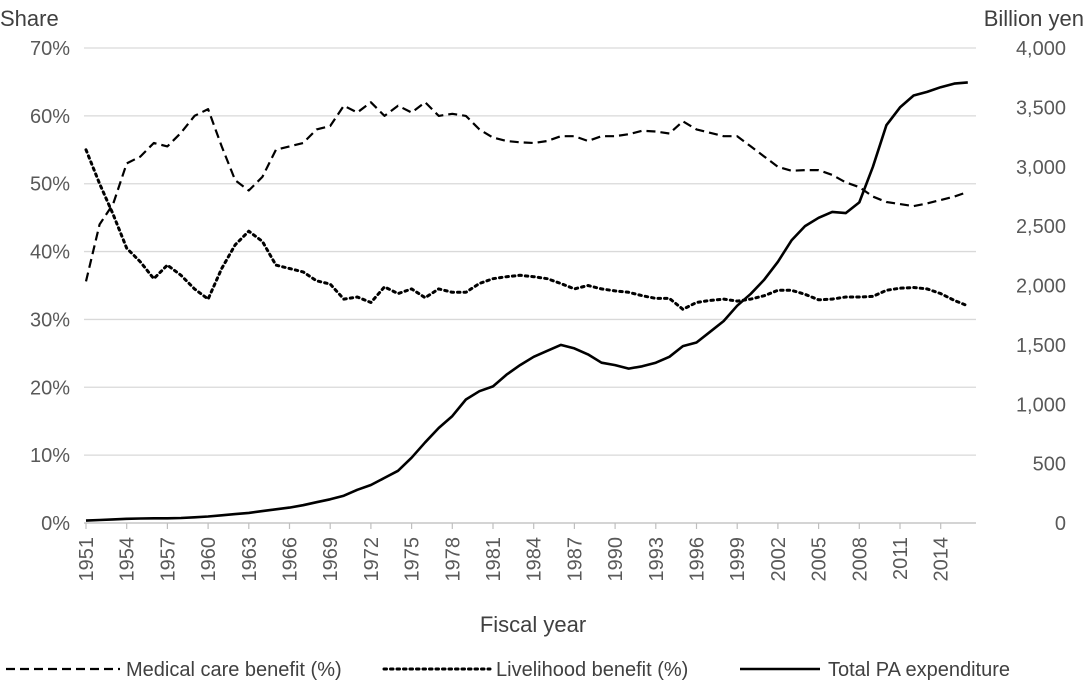 The image size is (1084, 692). I want to click on legend-label-total: Total PA expenditure, so click(919, 670).